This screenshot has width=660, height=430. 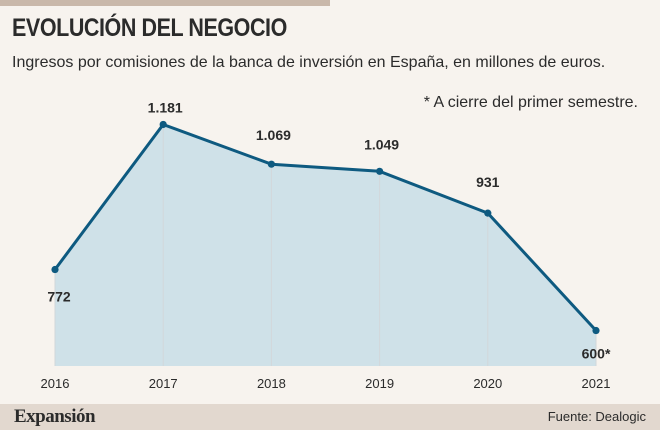 I want to click on data-point-2019, so click(x=380, y=171).